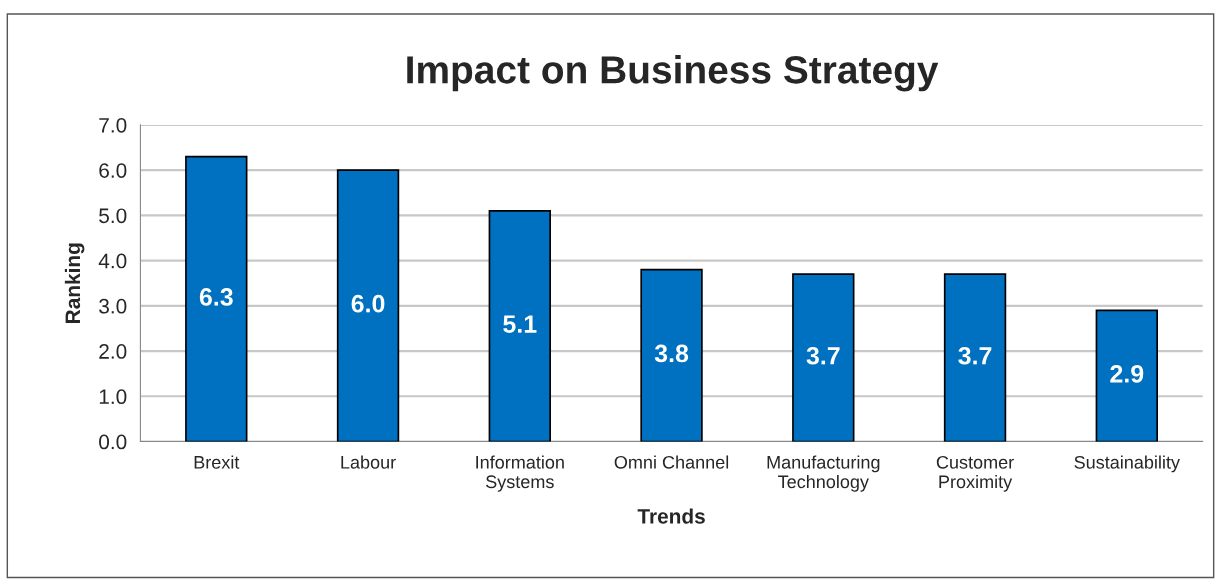 This screenshot has height=581, width=1221. What do you see at coordinates (113, 216) in the screenshot?
I see `y-tick-label: 5.0` at bounding box center [113, 216].